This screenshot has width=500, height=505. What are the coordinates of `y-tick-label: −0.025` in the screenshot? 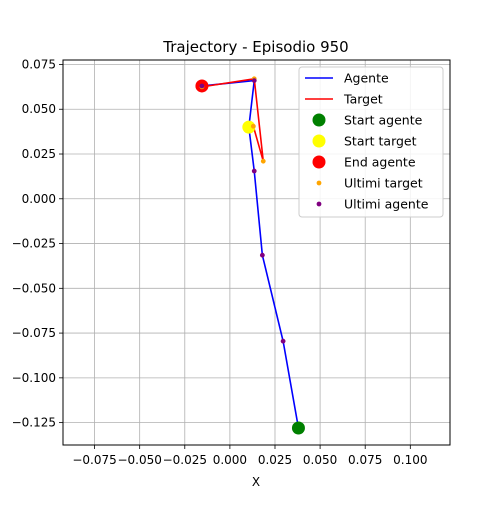 It's located at (34, 244).